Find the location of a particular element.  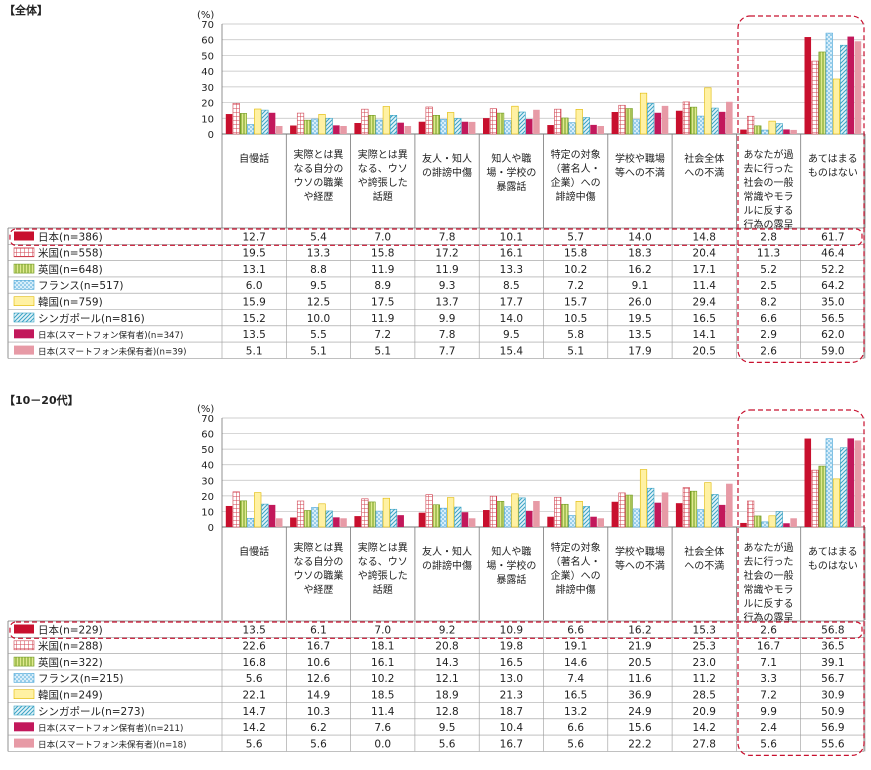

category-label: 実際とは異 is located at coordinates (318, 547).